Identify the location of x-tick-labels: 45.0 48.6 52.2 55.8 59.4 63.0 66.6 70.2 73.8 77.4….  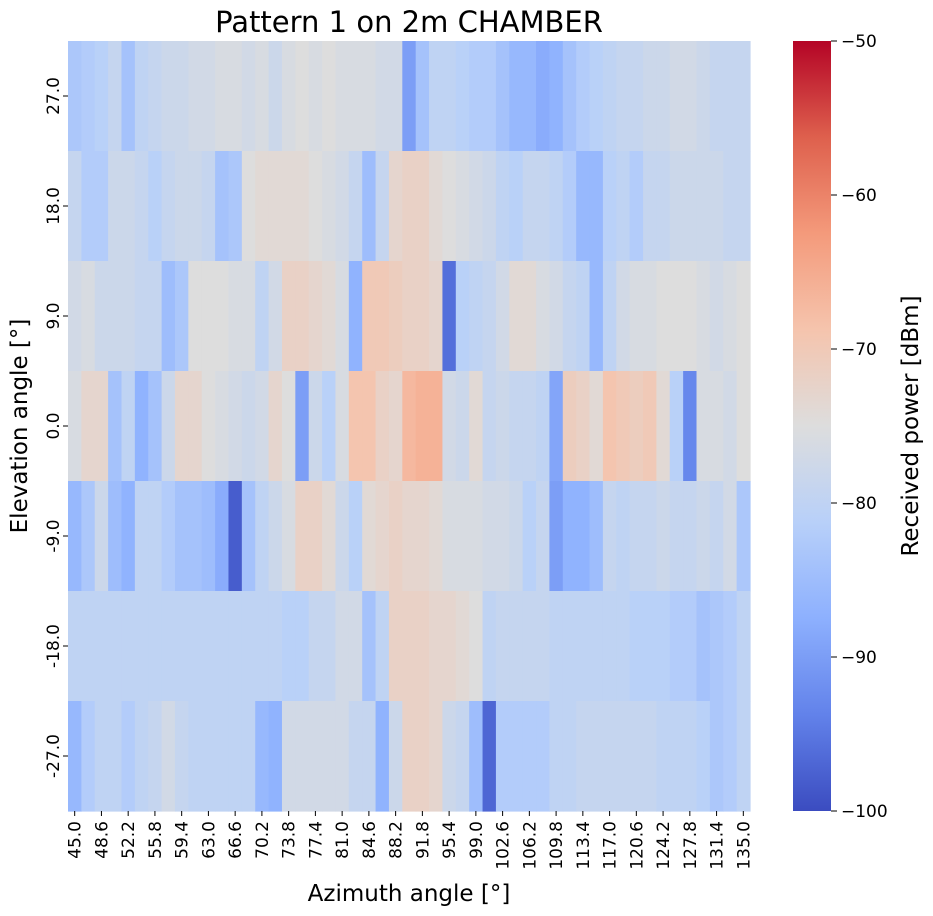
(410, 840).